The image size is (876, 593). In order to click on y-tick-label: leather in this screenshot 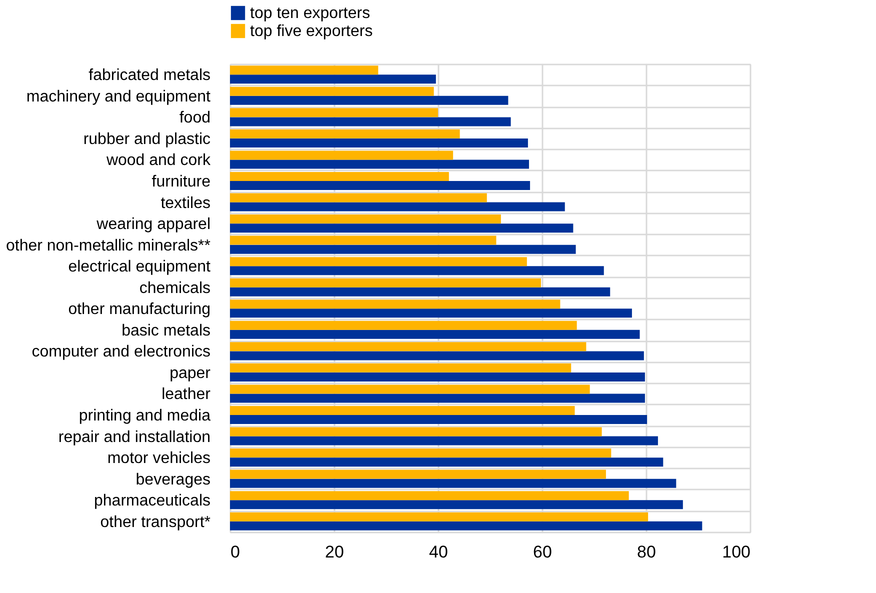, I will do `click(187, 395)`.